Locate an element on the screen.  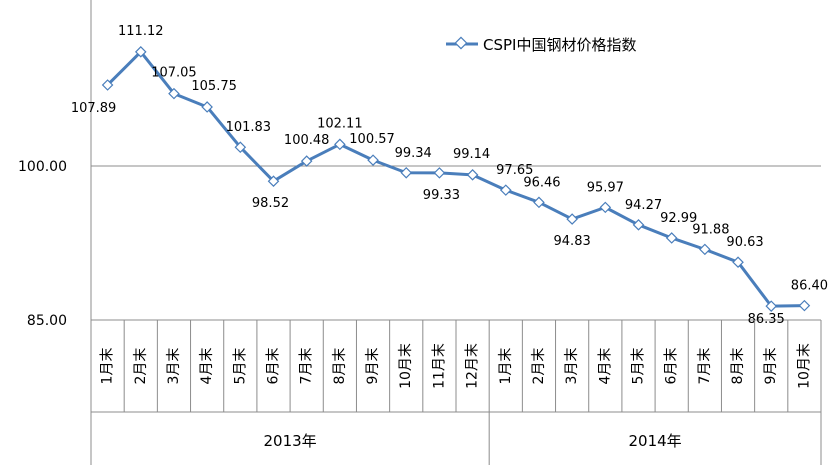
data-label: 90.63 is located at coordinates (744, 242).